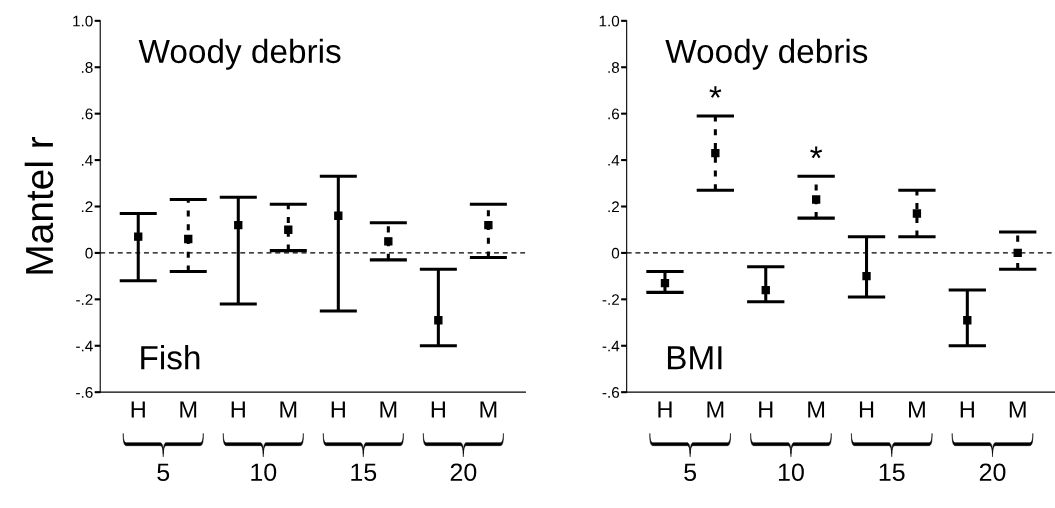 The width and height of the screenshot is (1055, 508). What do you see at coordinates (694, 358) in the screenshot?
I see `annotation: BMI` at bounding box center [694, 358].